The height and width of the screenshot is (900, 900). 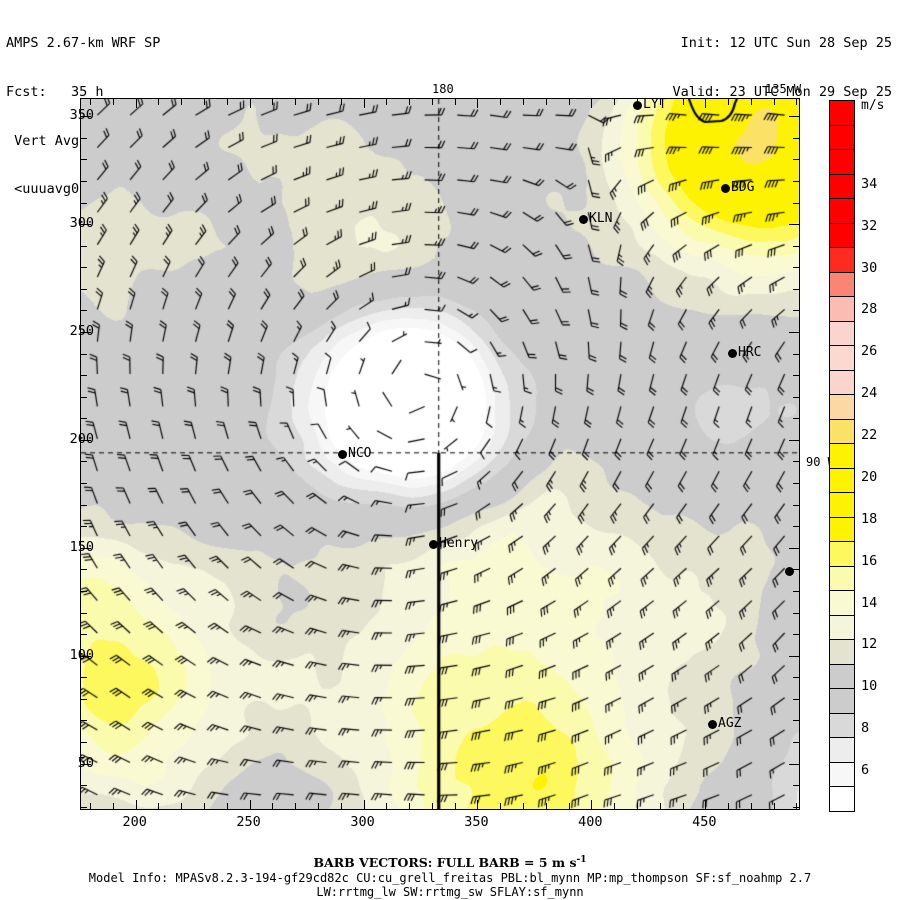 I want to click on y-axis-label: 350, so click(x=81, y=115).